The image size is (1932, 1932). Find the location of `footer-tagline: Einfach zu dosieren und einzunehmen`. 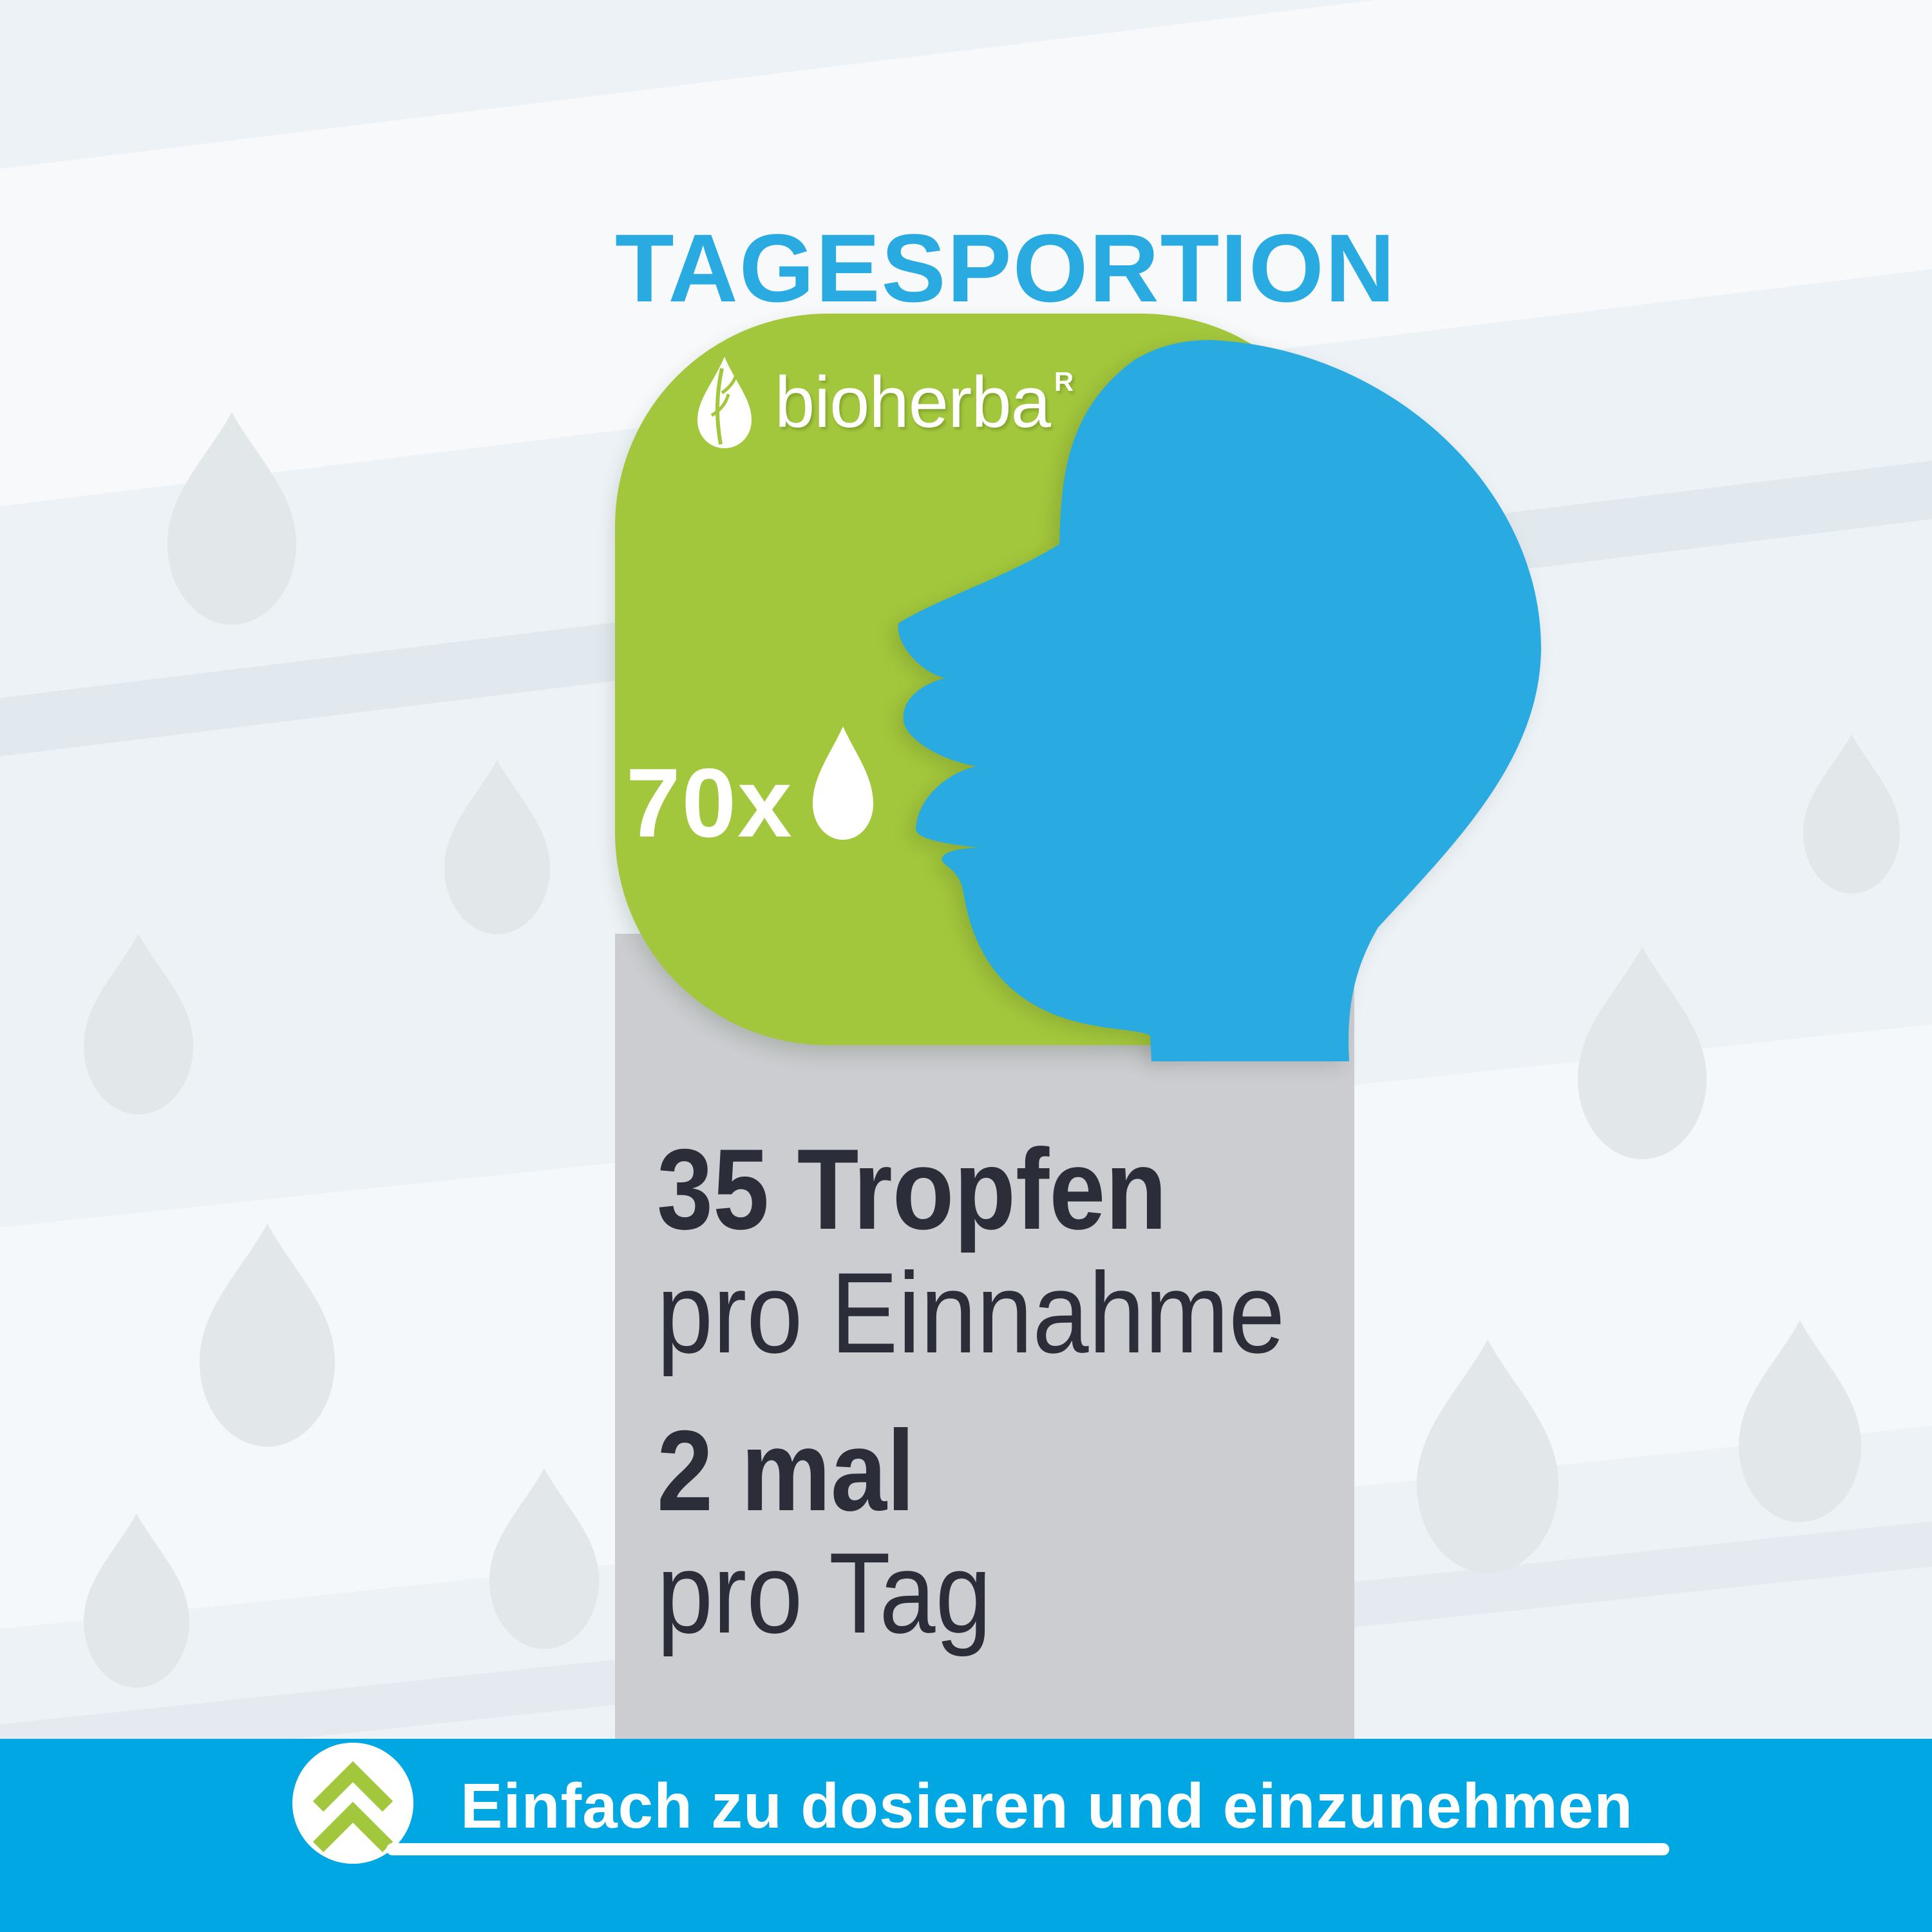

footer-tagline: Einfach zu dosieren und einzunehmen is located at coordinates (1046, 1805).